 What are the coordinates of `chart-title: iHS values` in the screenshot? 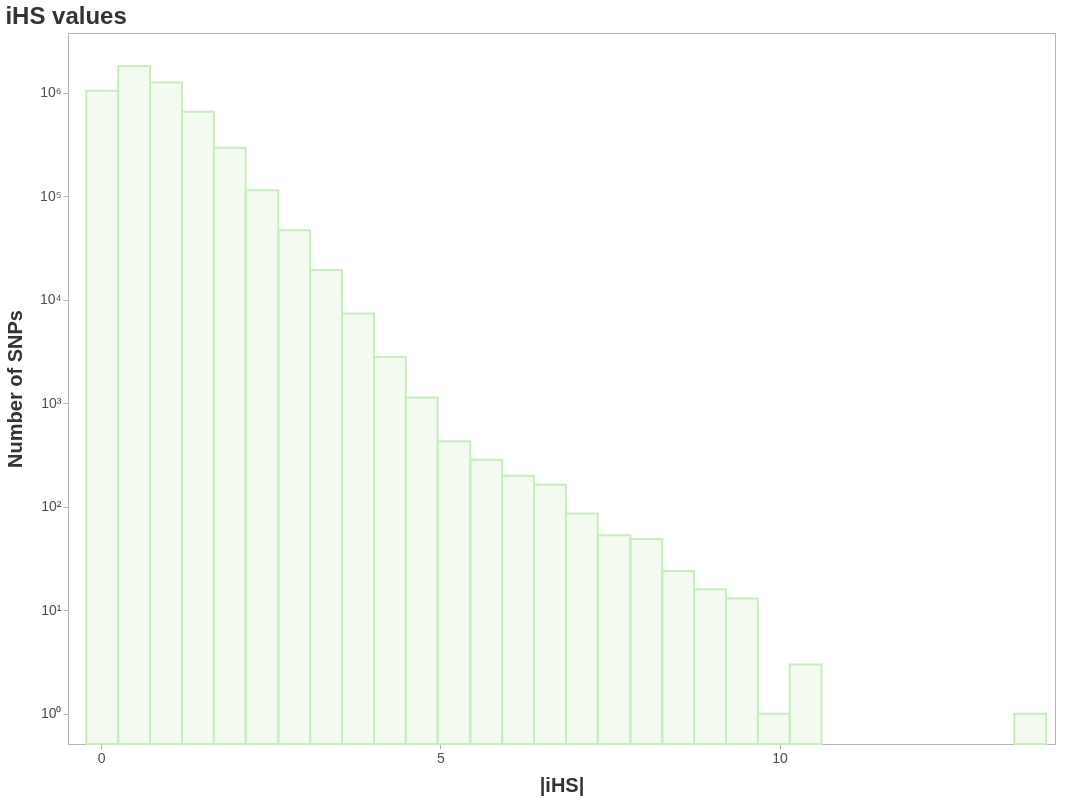 It's located at (66, 15).